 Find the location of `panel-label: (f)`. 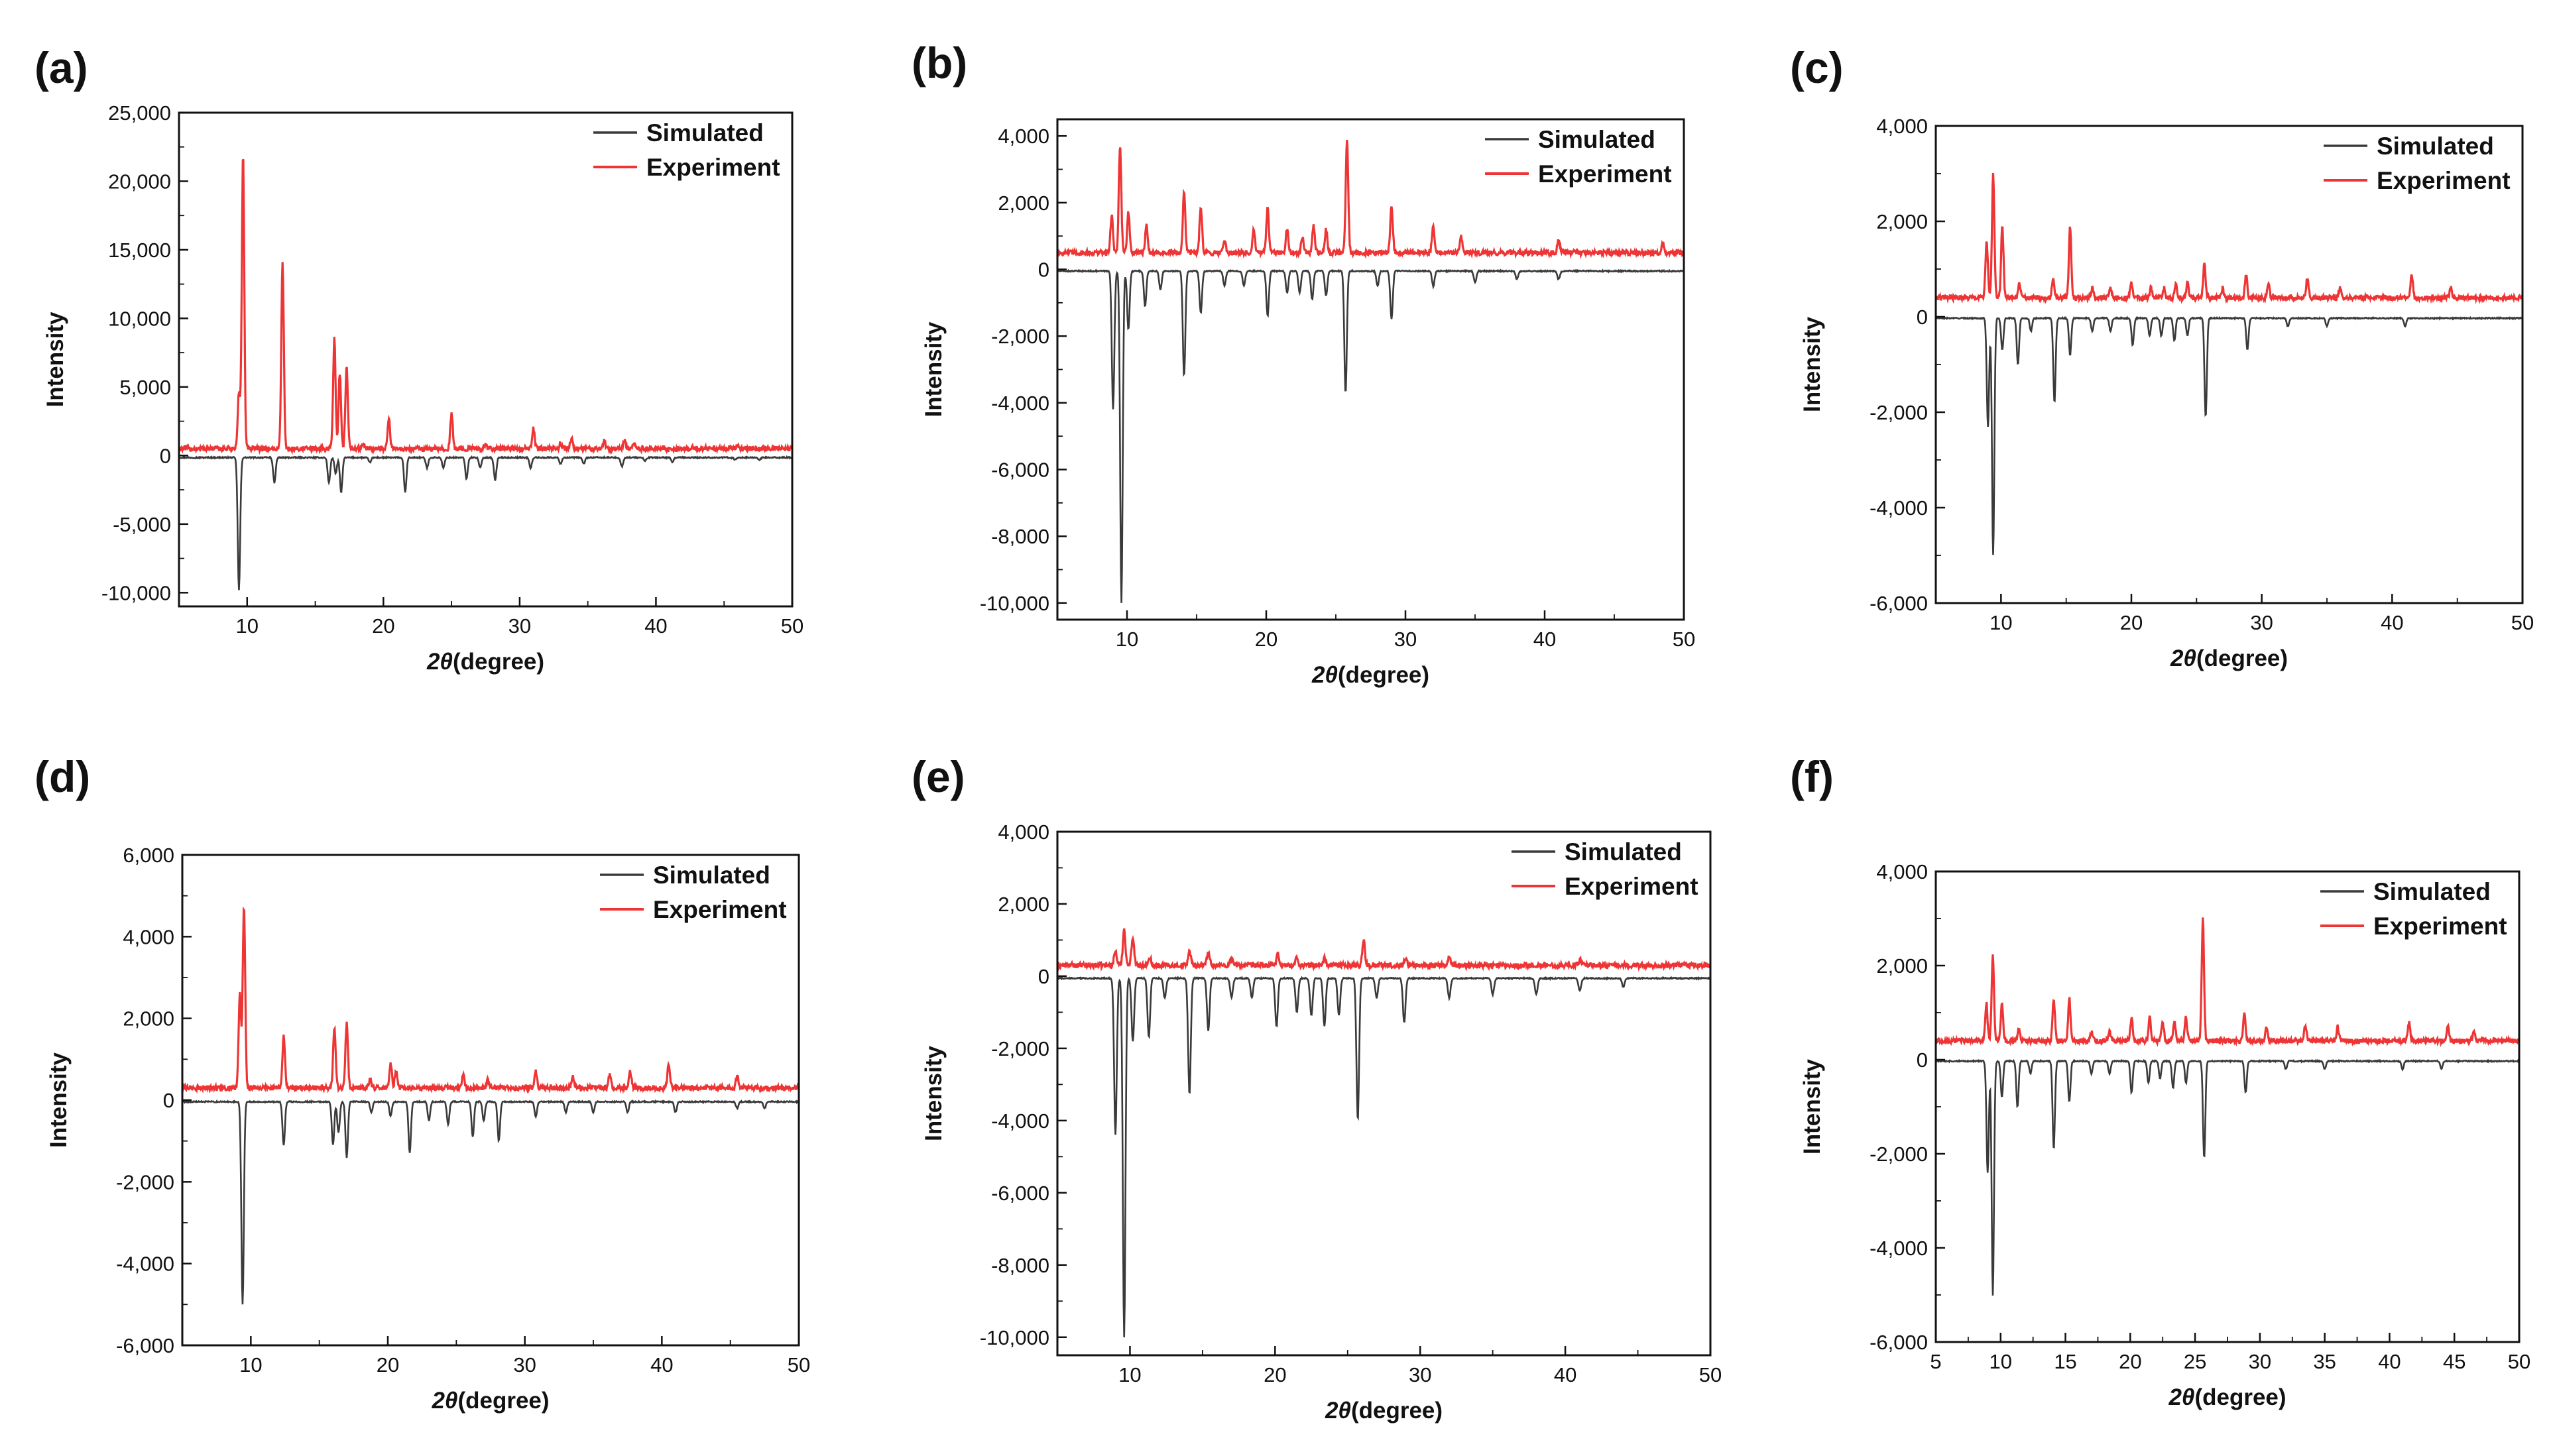

panel-label: (f) is located at coordinates (1812, 777).